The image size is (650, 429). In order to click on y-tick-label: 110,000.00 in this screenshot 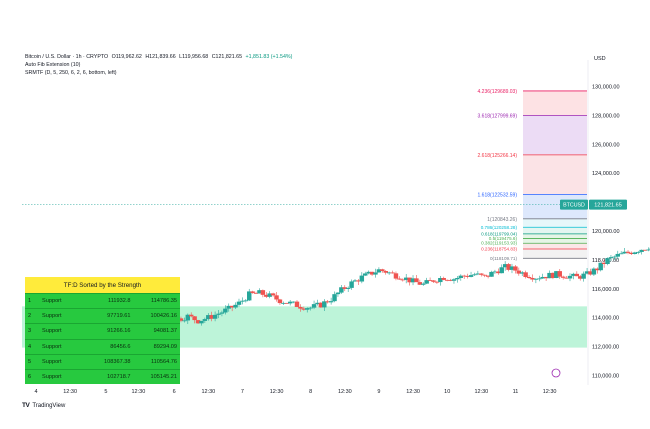, I will do `click(605, 377)`.